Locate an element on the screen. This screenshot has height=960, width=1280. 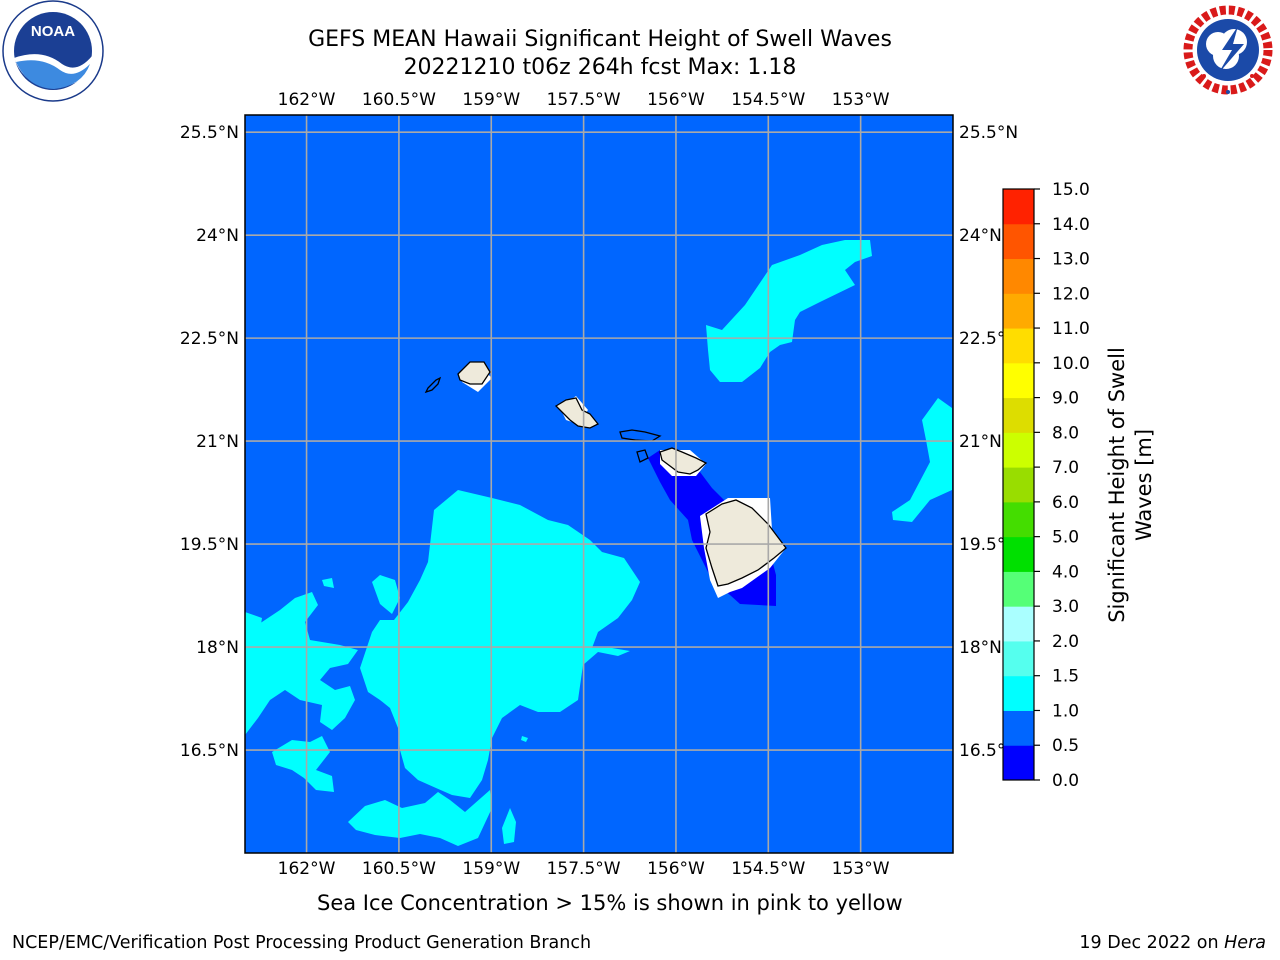
island-molokai is located at coordinates (640, 435).